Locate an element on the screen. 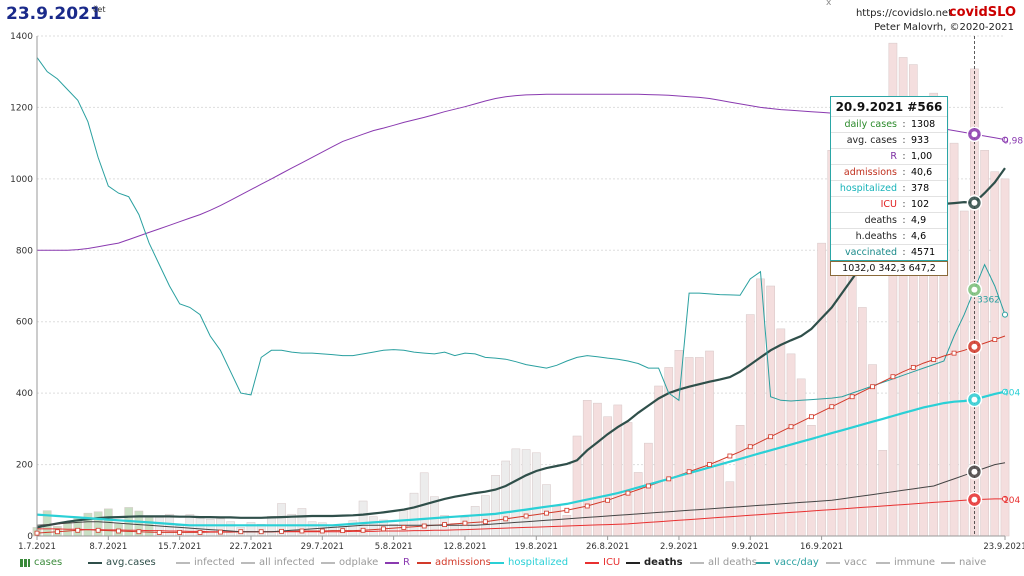 This screenshot has width=1024, height=576. legend-label: all deaths is located at coordinates (732, 562).